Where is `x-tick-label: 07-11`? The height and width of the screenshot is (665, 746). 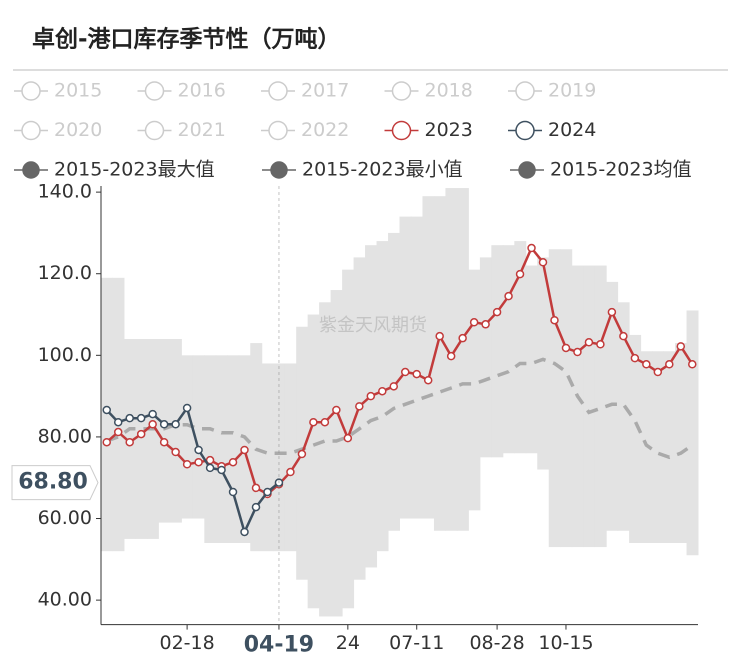
x-tick-label: 07-11 is located at coordinates (416, 643).